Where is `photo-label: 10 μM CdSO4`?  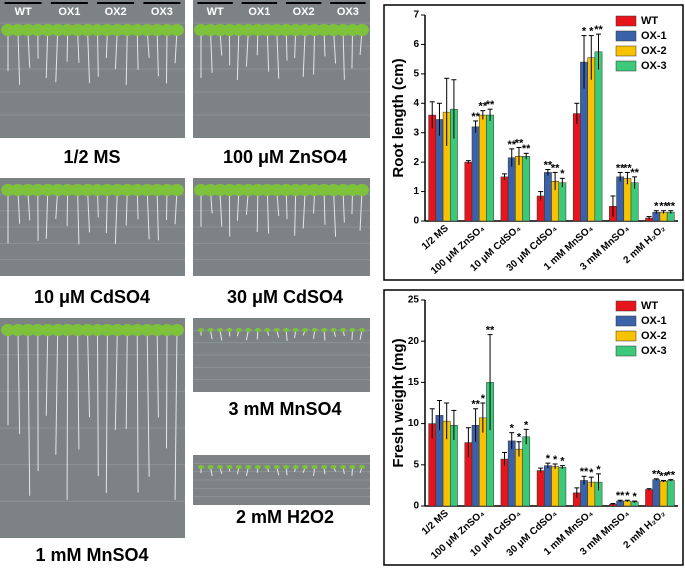
photo-label: 10 μM CdSO4 is located at coordinates (92, 297).